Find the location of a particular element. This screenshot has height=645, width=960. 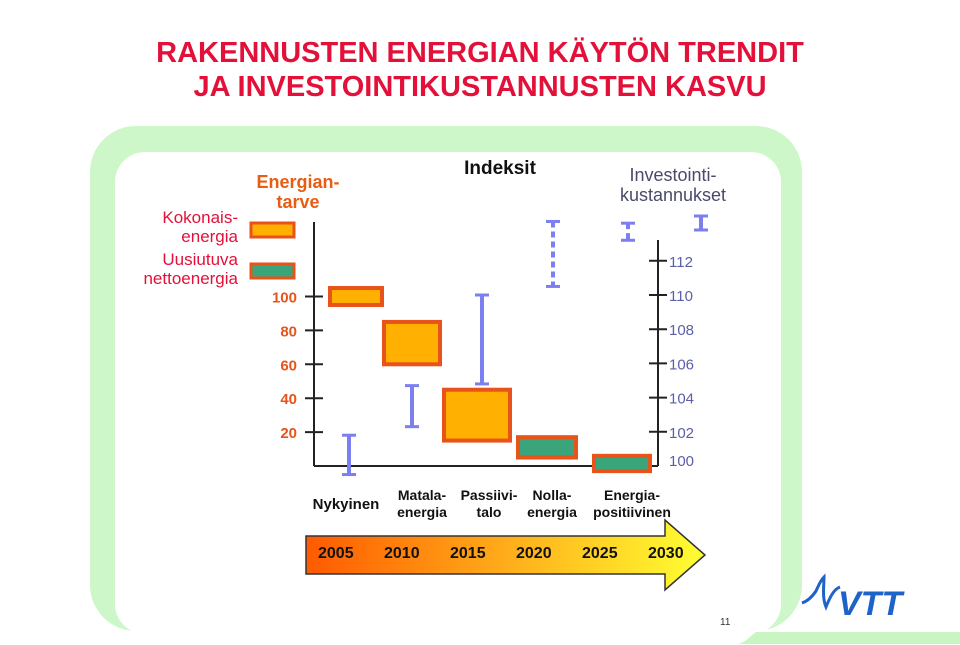

investment-header: Investointi- kustannukset is located at coordinates (673, 185).